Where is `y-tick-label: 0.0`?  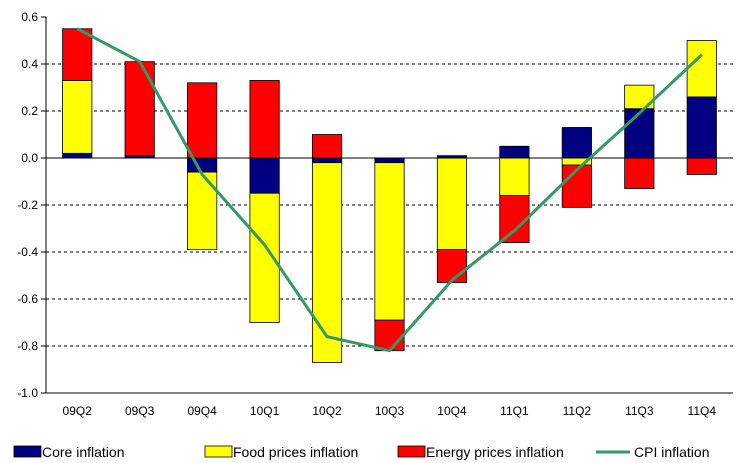 y-tick-label: 0.0 is located at coordinates (29, 158).